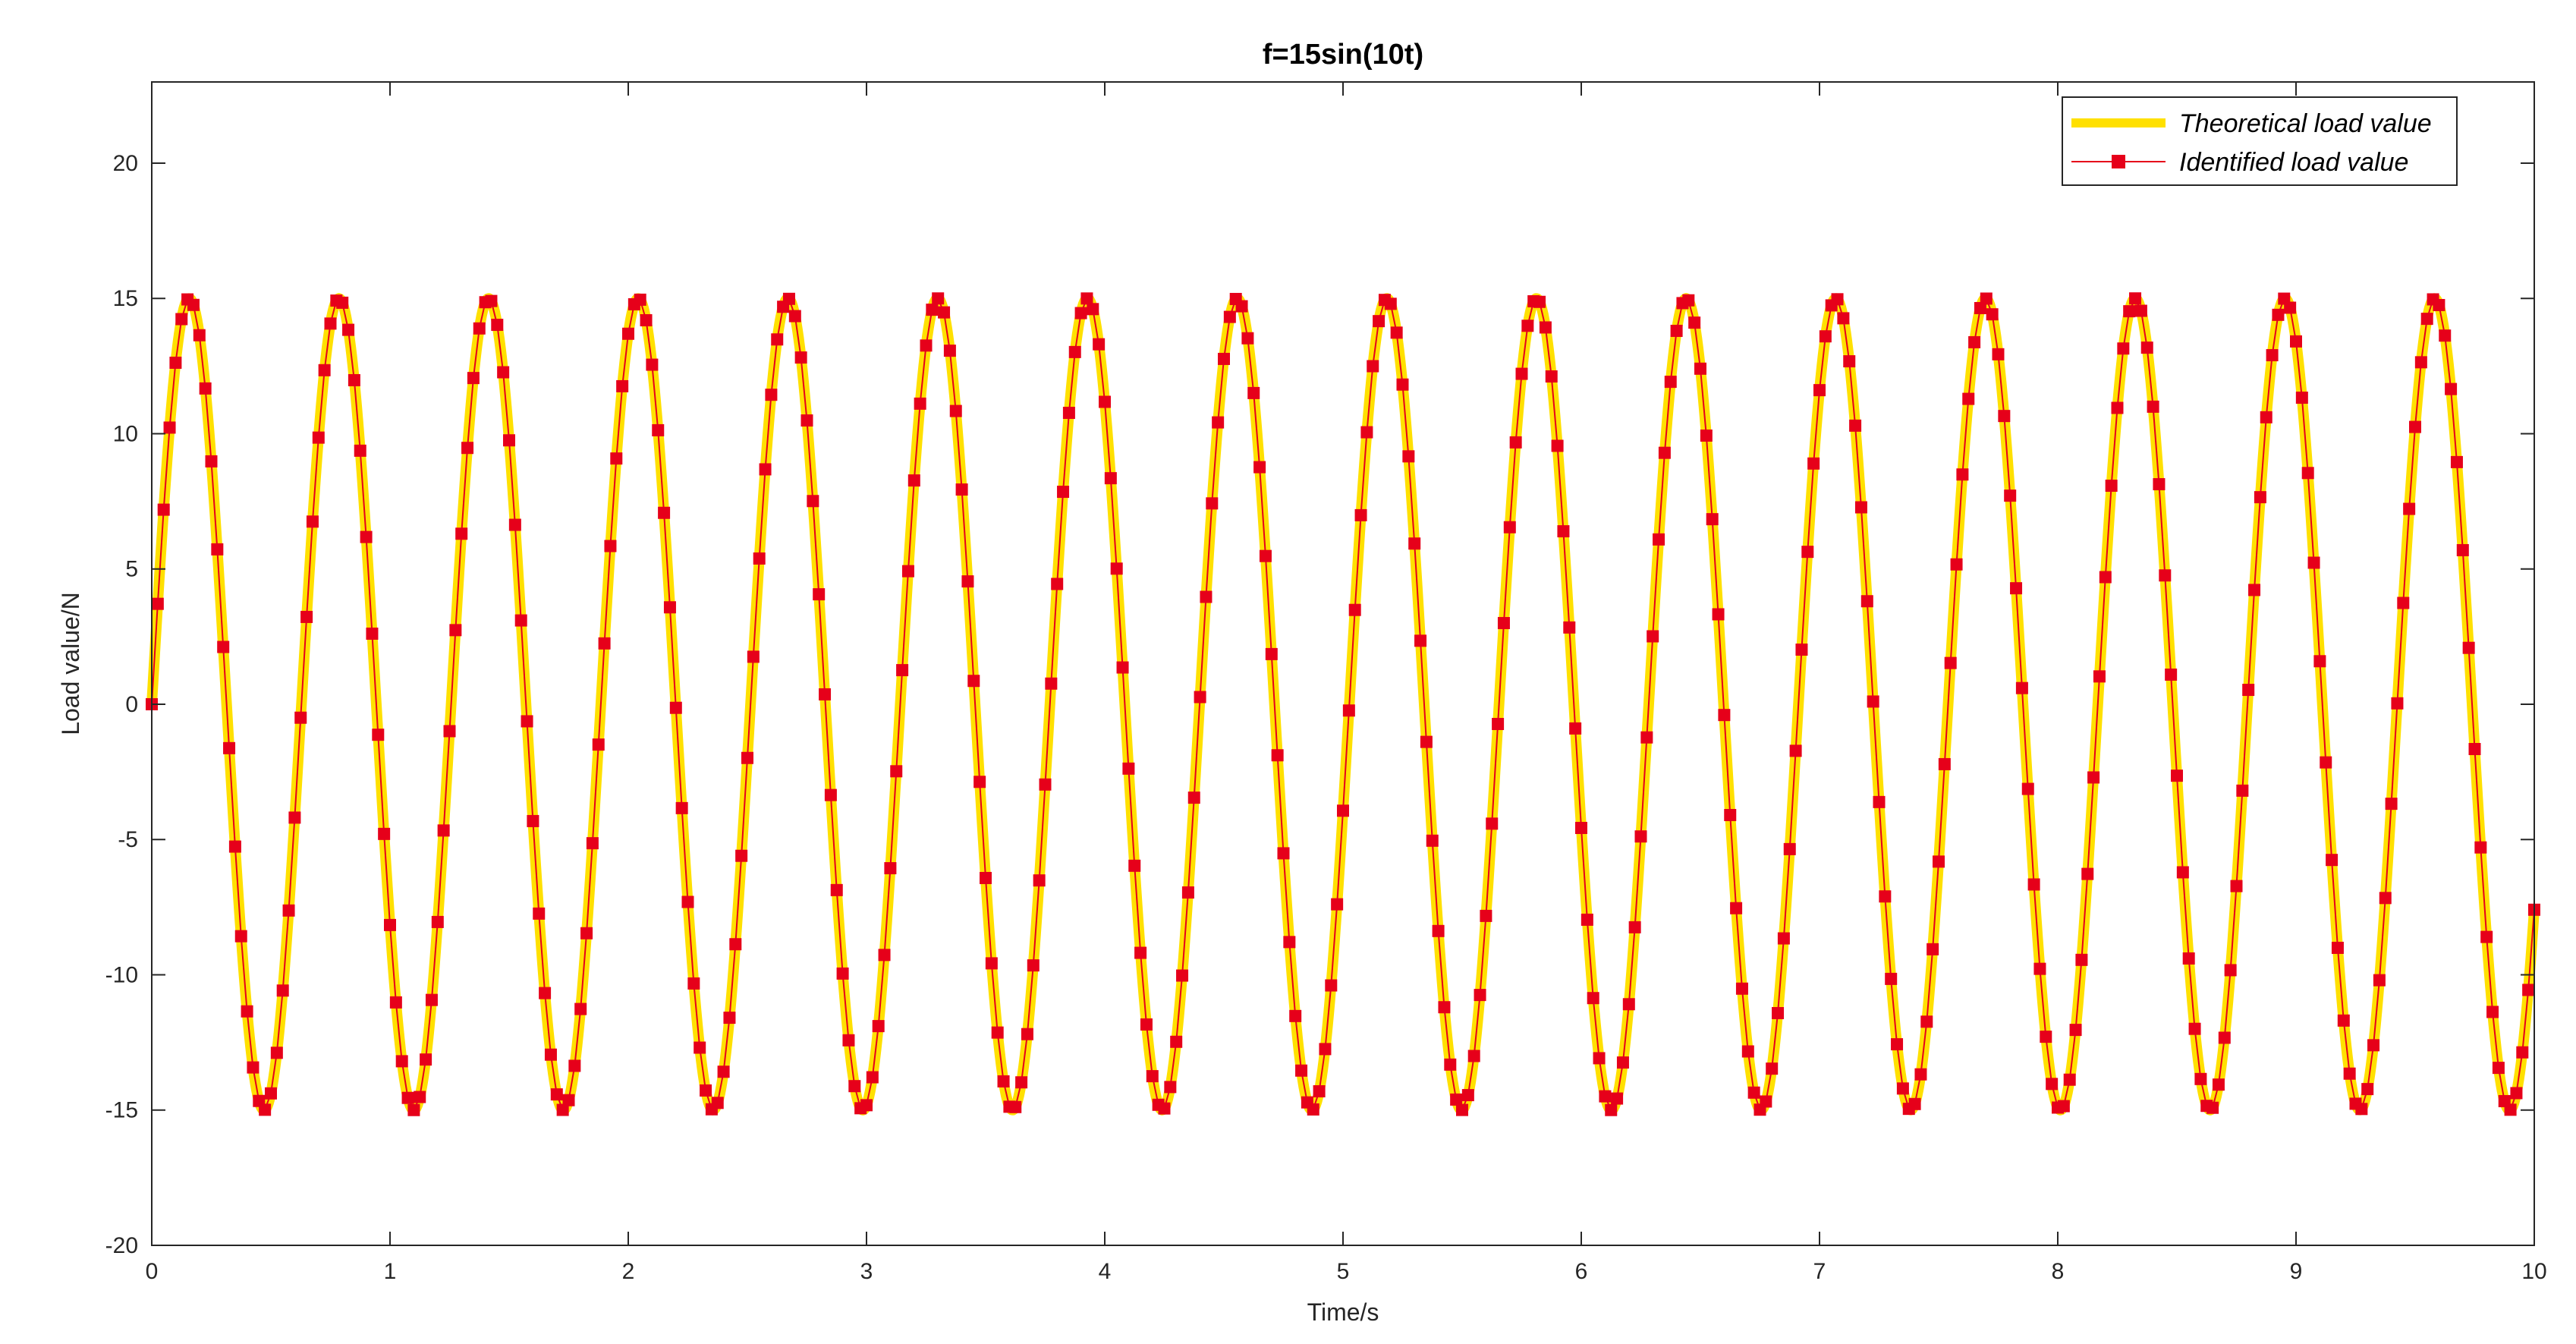  I want to click on x-tick-label: 5, so click(1343, 1271).